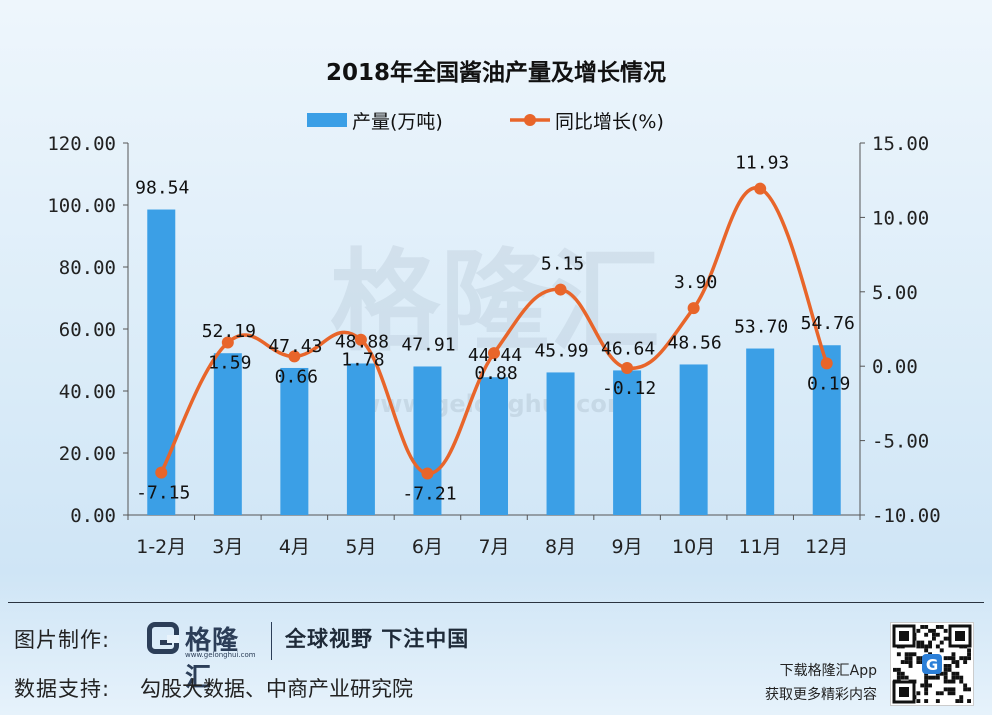 The width and height of the screenshot is (992, 715). Describe the element at coordinates (609, 122) in the screenshot. I see `legend-line-label: 同比增长(%)` at that location.